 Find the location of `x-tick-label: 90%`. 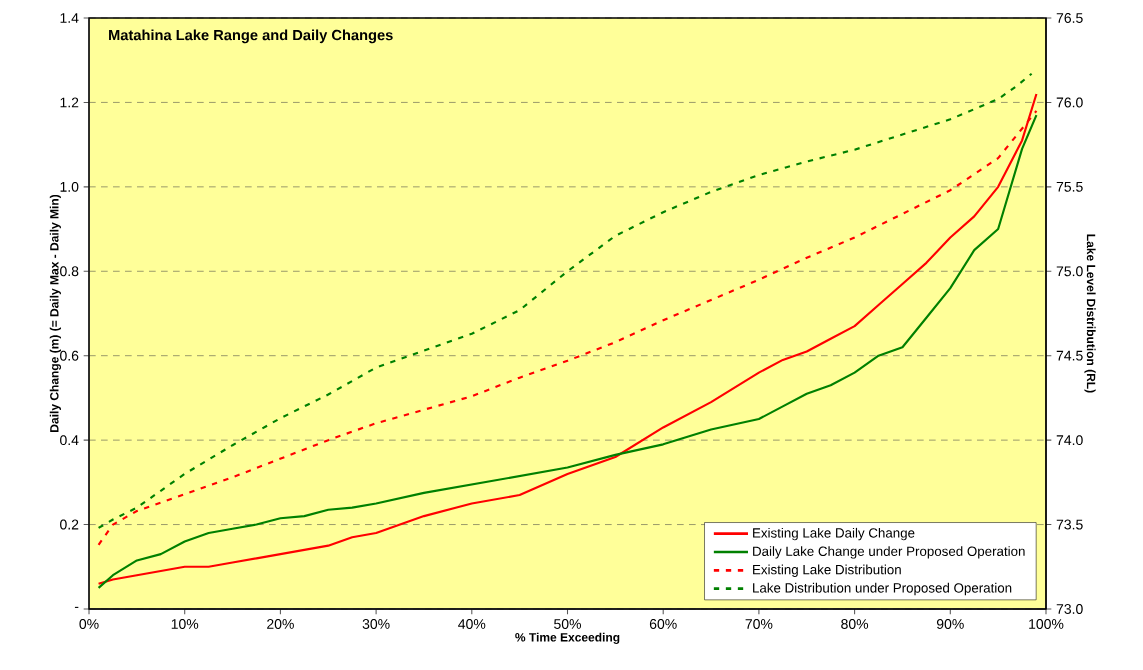

x-tick-label: 90% is located at coordinates (950, 624).